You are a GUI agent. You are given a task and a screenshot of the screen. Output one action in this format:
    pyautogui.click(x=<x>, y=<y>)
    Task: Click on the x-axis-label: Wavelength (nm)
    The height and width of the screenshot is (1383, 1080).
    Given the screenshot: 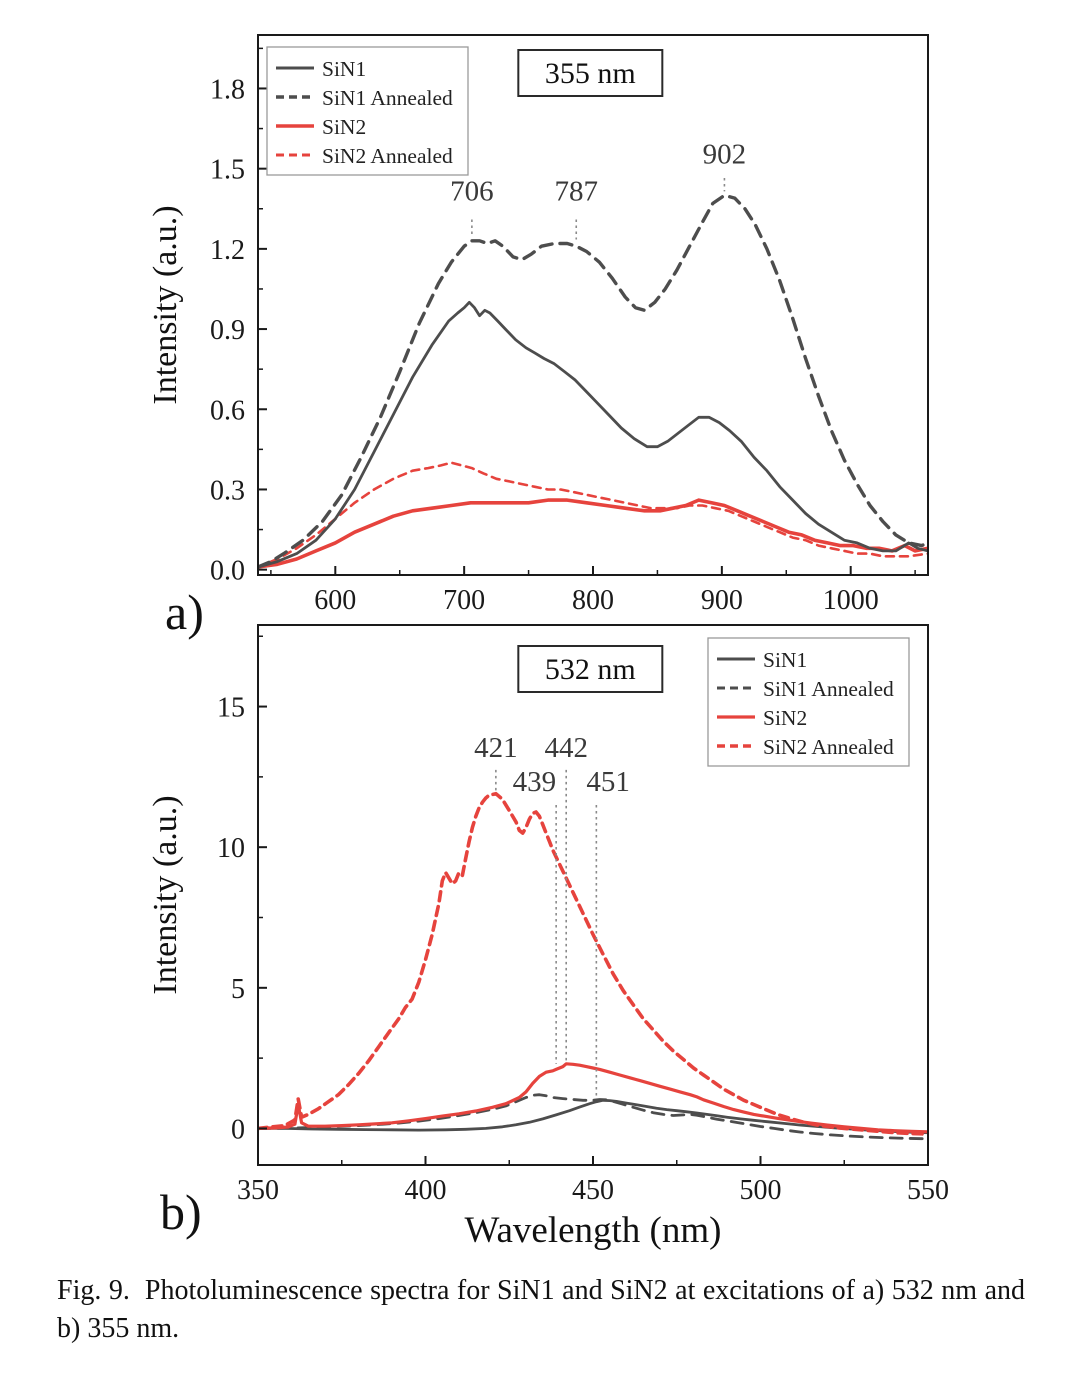 What is the action you would take?
    pyautogui.click(x=593, y=1230)
    